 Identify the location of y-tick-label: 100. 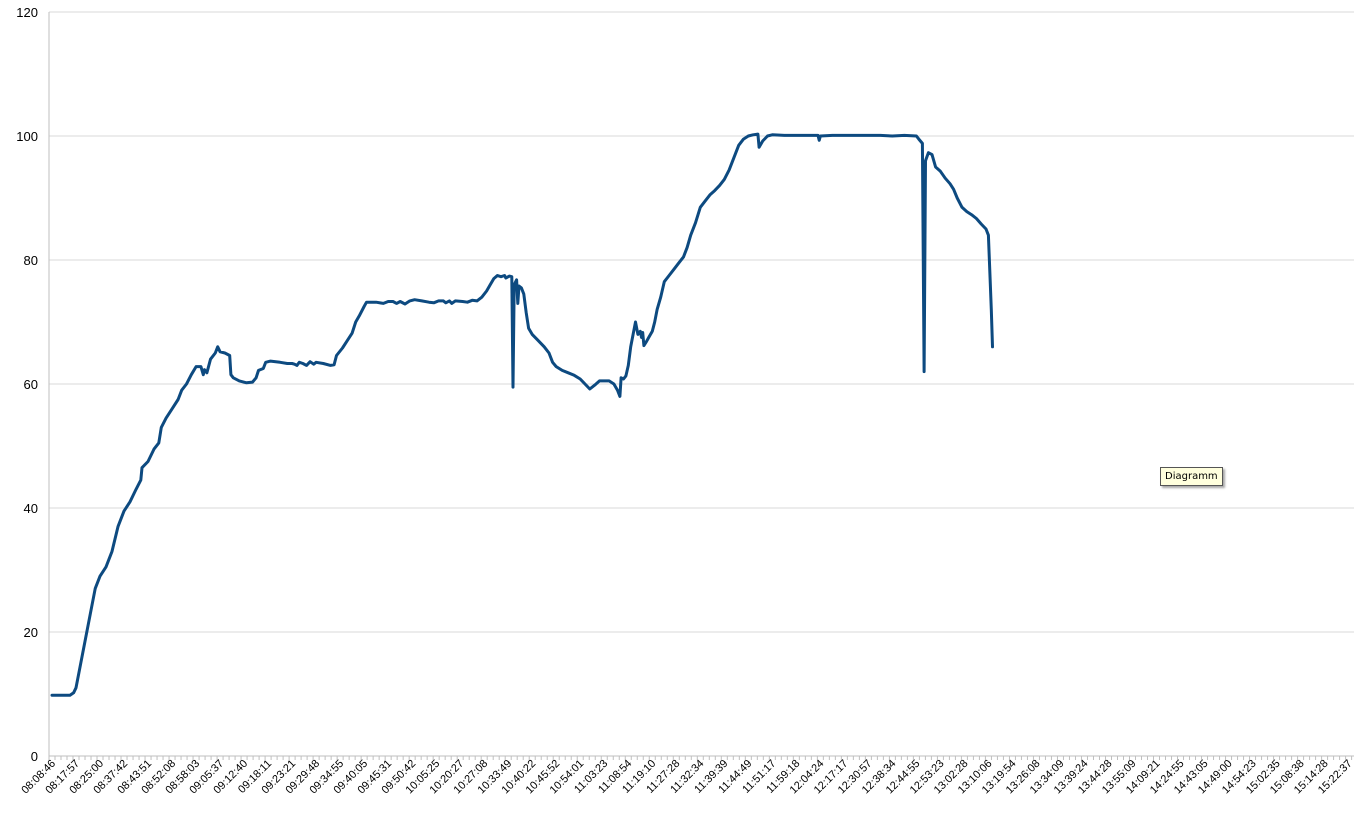
(27, 136).